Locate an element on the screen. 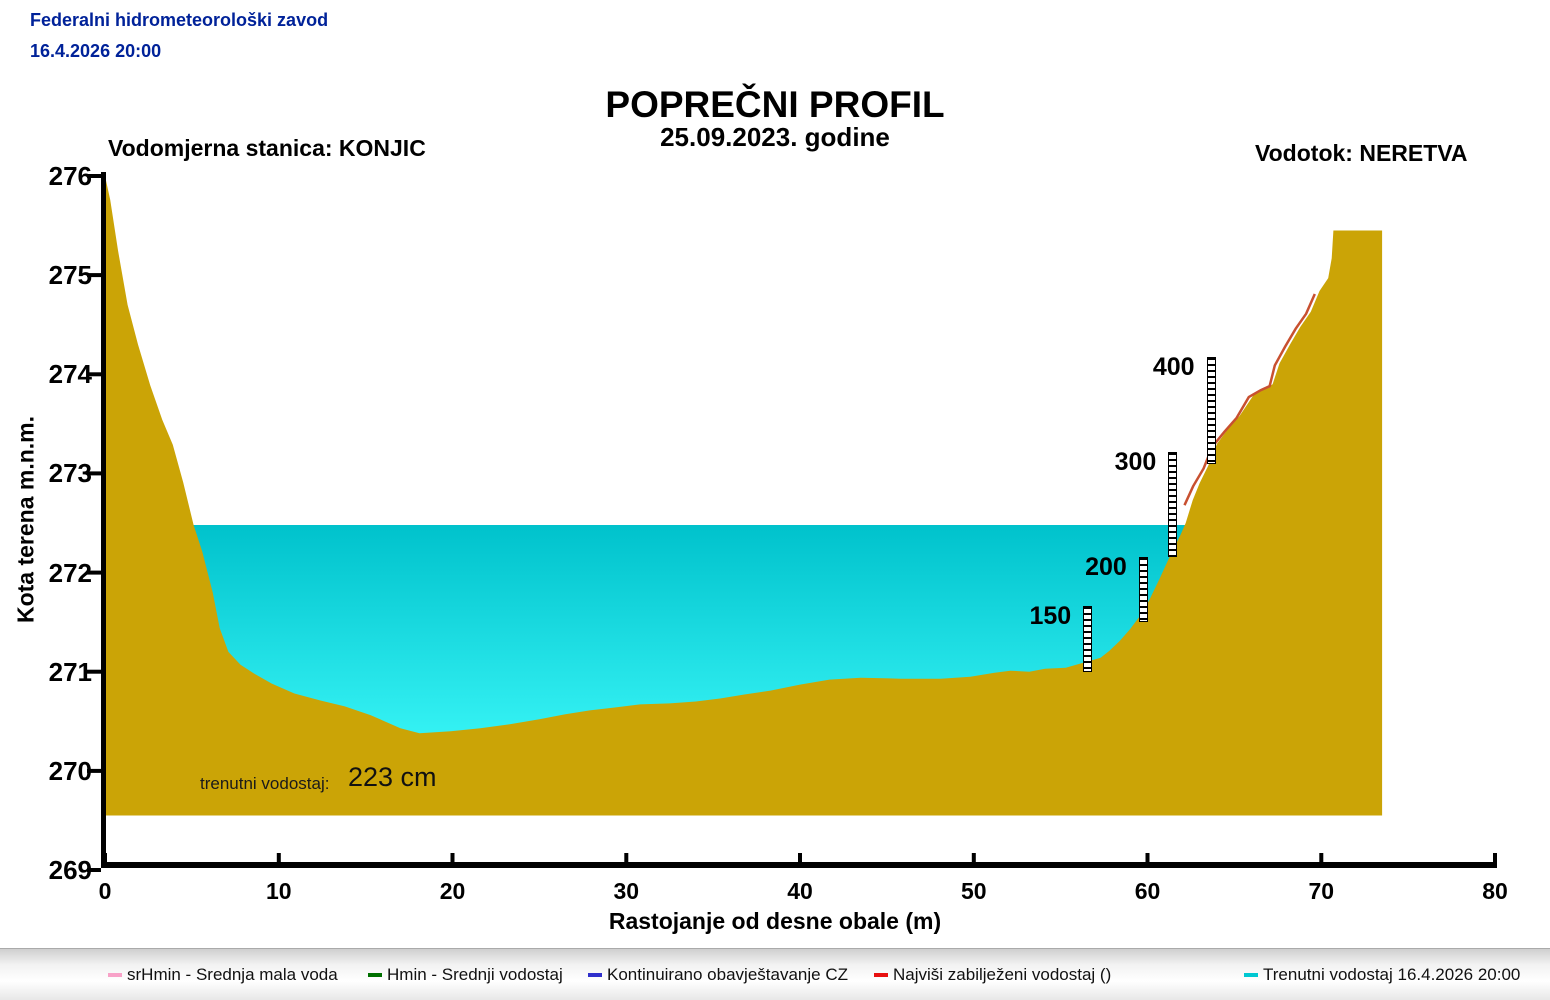  y-tick-label: 269 is located at coordinates (70, 870).